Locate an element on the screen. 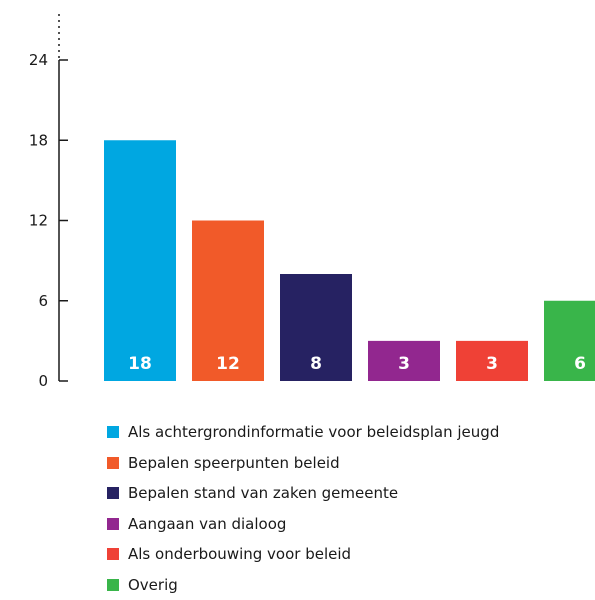 The image size is (595, 600). bar-data-label: 6 is located at coordinates (580, 364).